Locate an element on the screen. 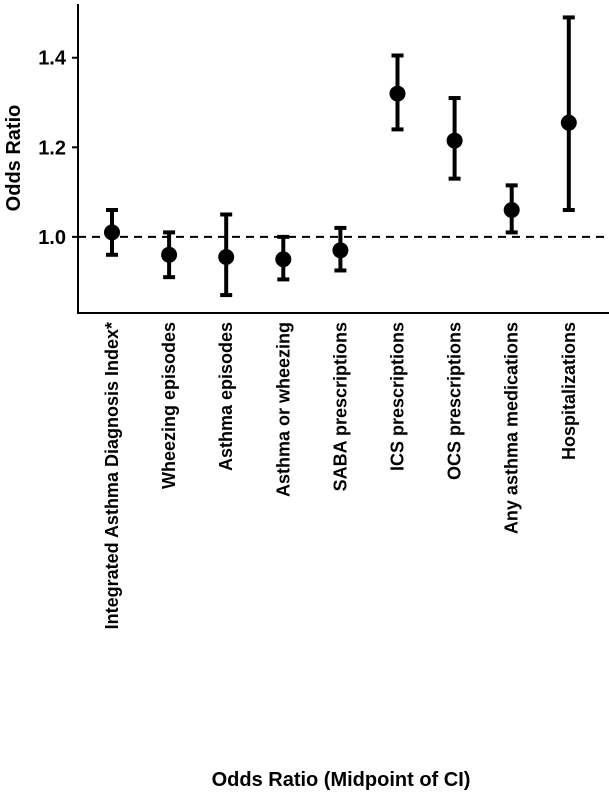 The image size is (609, 798). x-tick-label: SABA prescriptions is located at coordinates (340, 406).